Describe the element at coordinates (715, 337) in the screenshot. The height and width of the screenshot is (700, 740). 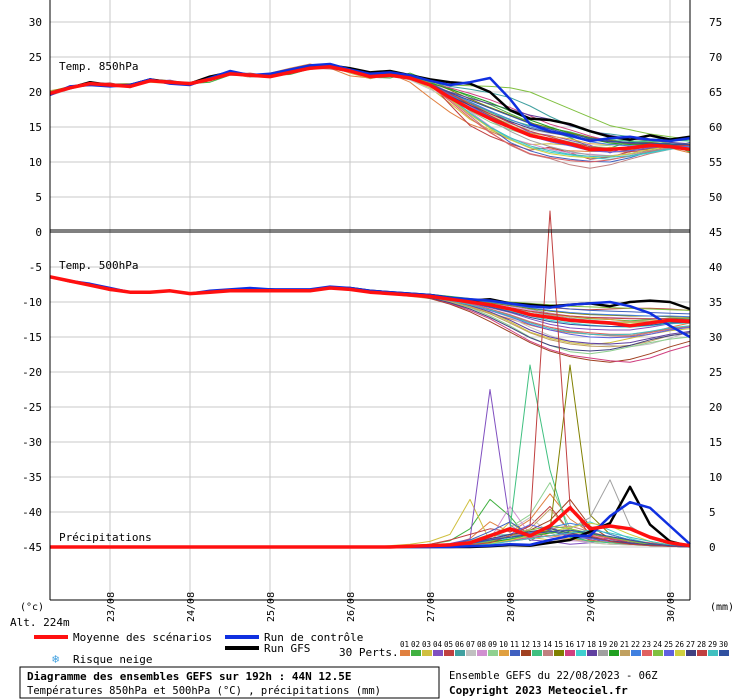
I see `y-right-tick-label: 30` at that location.